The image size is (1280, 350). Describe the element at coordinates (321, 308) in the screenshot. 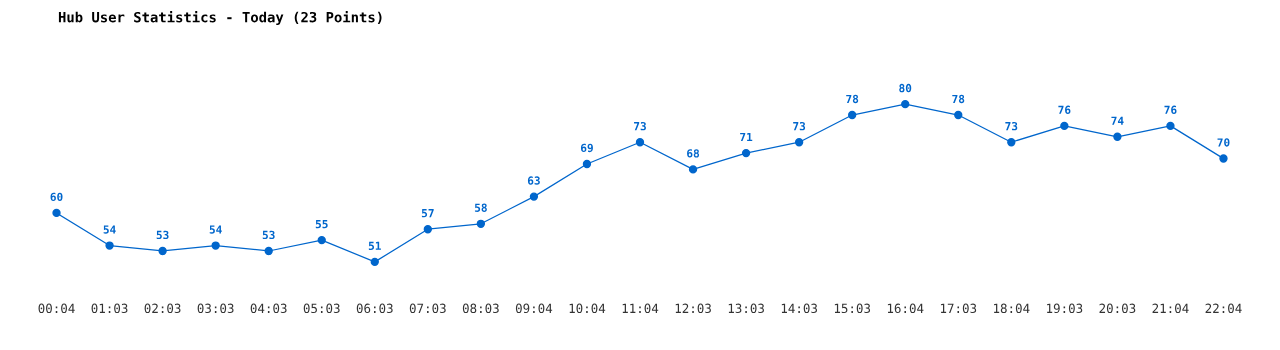

I see `x-tick-label: 05:03` at that location.